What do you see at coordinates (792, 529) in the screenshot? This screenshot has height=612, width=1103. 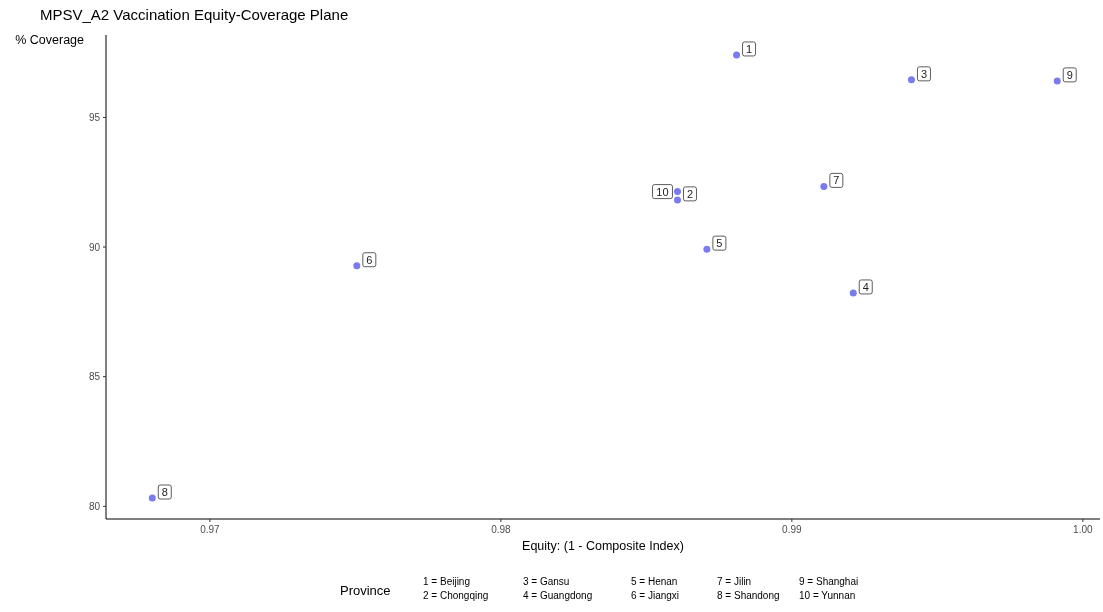 I see `x-tick-label: 0.99` at bounding box center [792, 529].